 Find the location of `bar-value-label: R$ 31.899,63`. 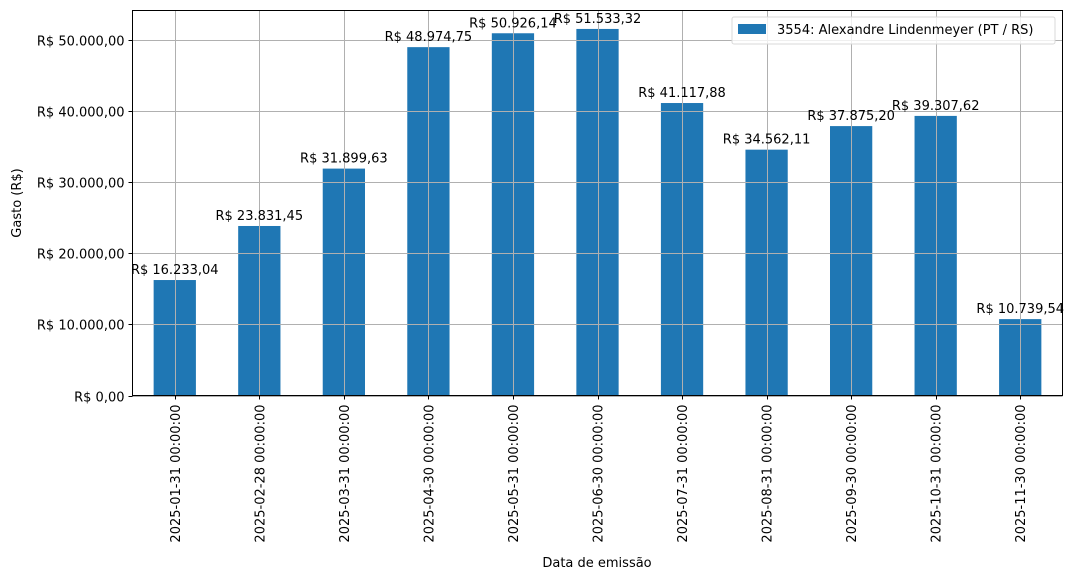

bar-value-label: R$ 31.899,63 is located at coordinates (344, 159).